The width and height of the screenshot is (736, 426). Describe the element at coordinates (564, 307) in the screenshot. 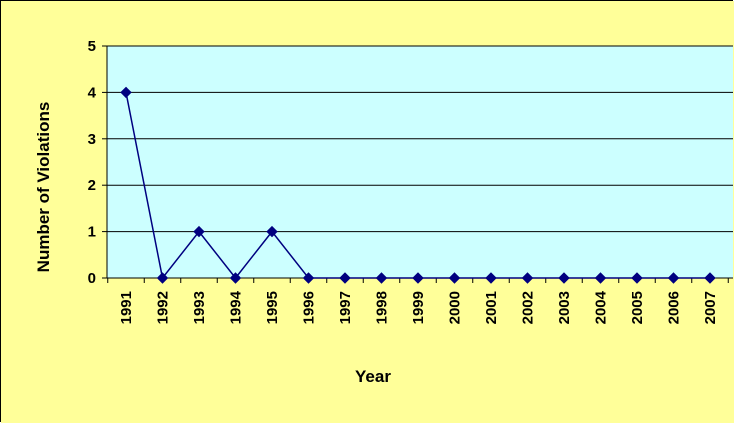

I see `x-tick-label: 2003` at that location.